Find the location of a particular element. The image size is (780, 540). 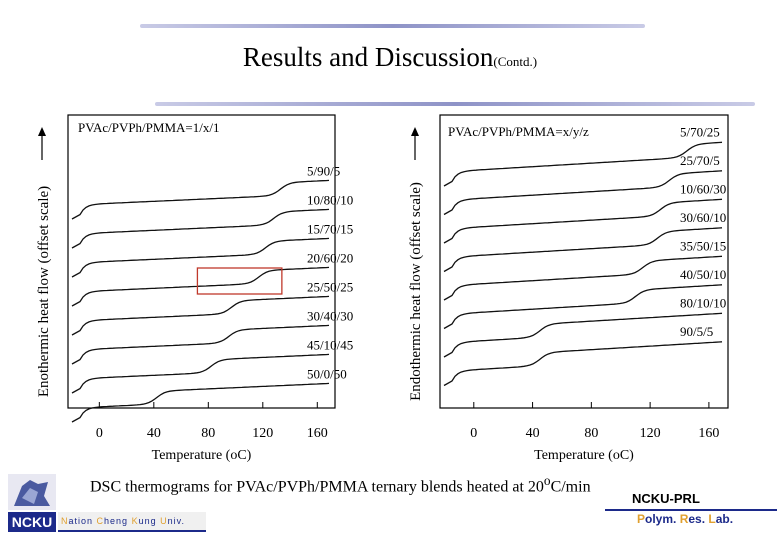

series-label: 25/50/25 is located at coordinates (330, 286).